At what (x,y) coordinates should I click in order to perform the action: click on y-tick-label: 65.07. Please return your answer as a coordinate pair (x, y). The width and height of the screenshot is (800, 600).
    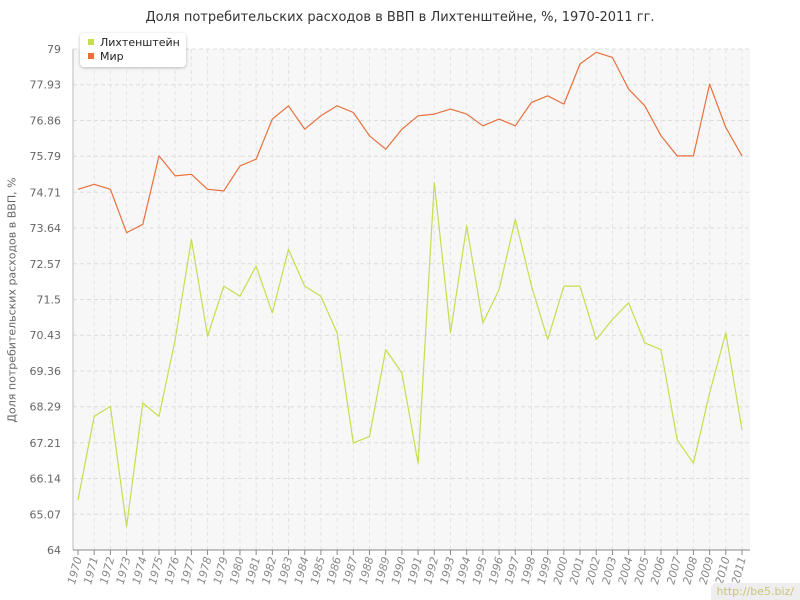
    Looking at the image, I should click on (46, 514).